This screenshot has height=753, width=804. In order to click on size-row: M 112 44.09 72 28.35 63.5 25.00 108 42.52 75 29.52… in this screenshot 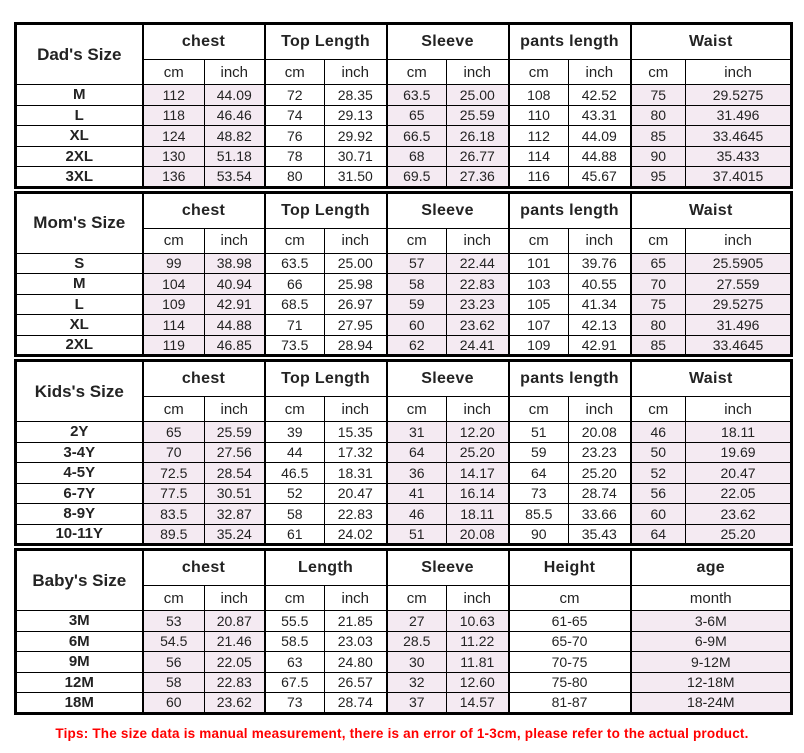, I will do `click(404, 95)`.